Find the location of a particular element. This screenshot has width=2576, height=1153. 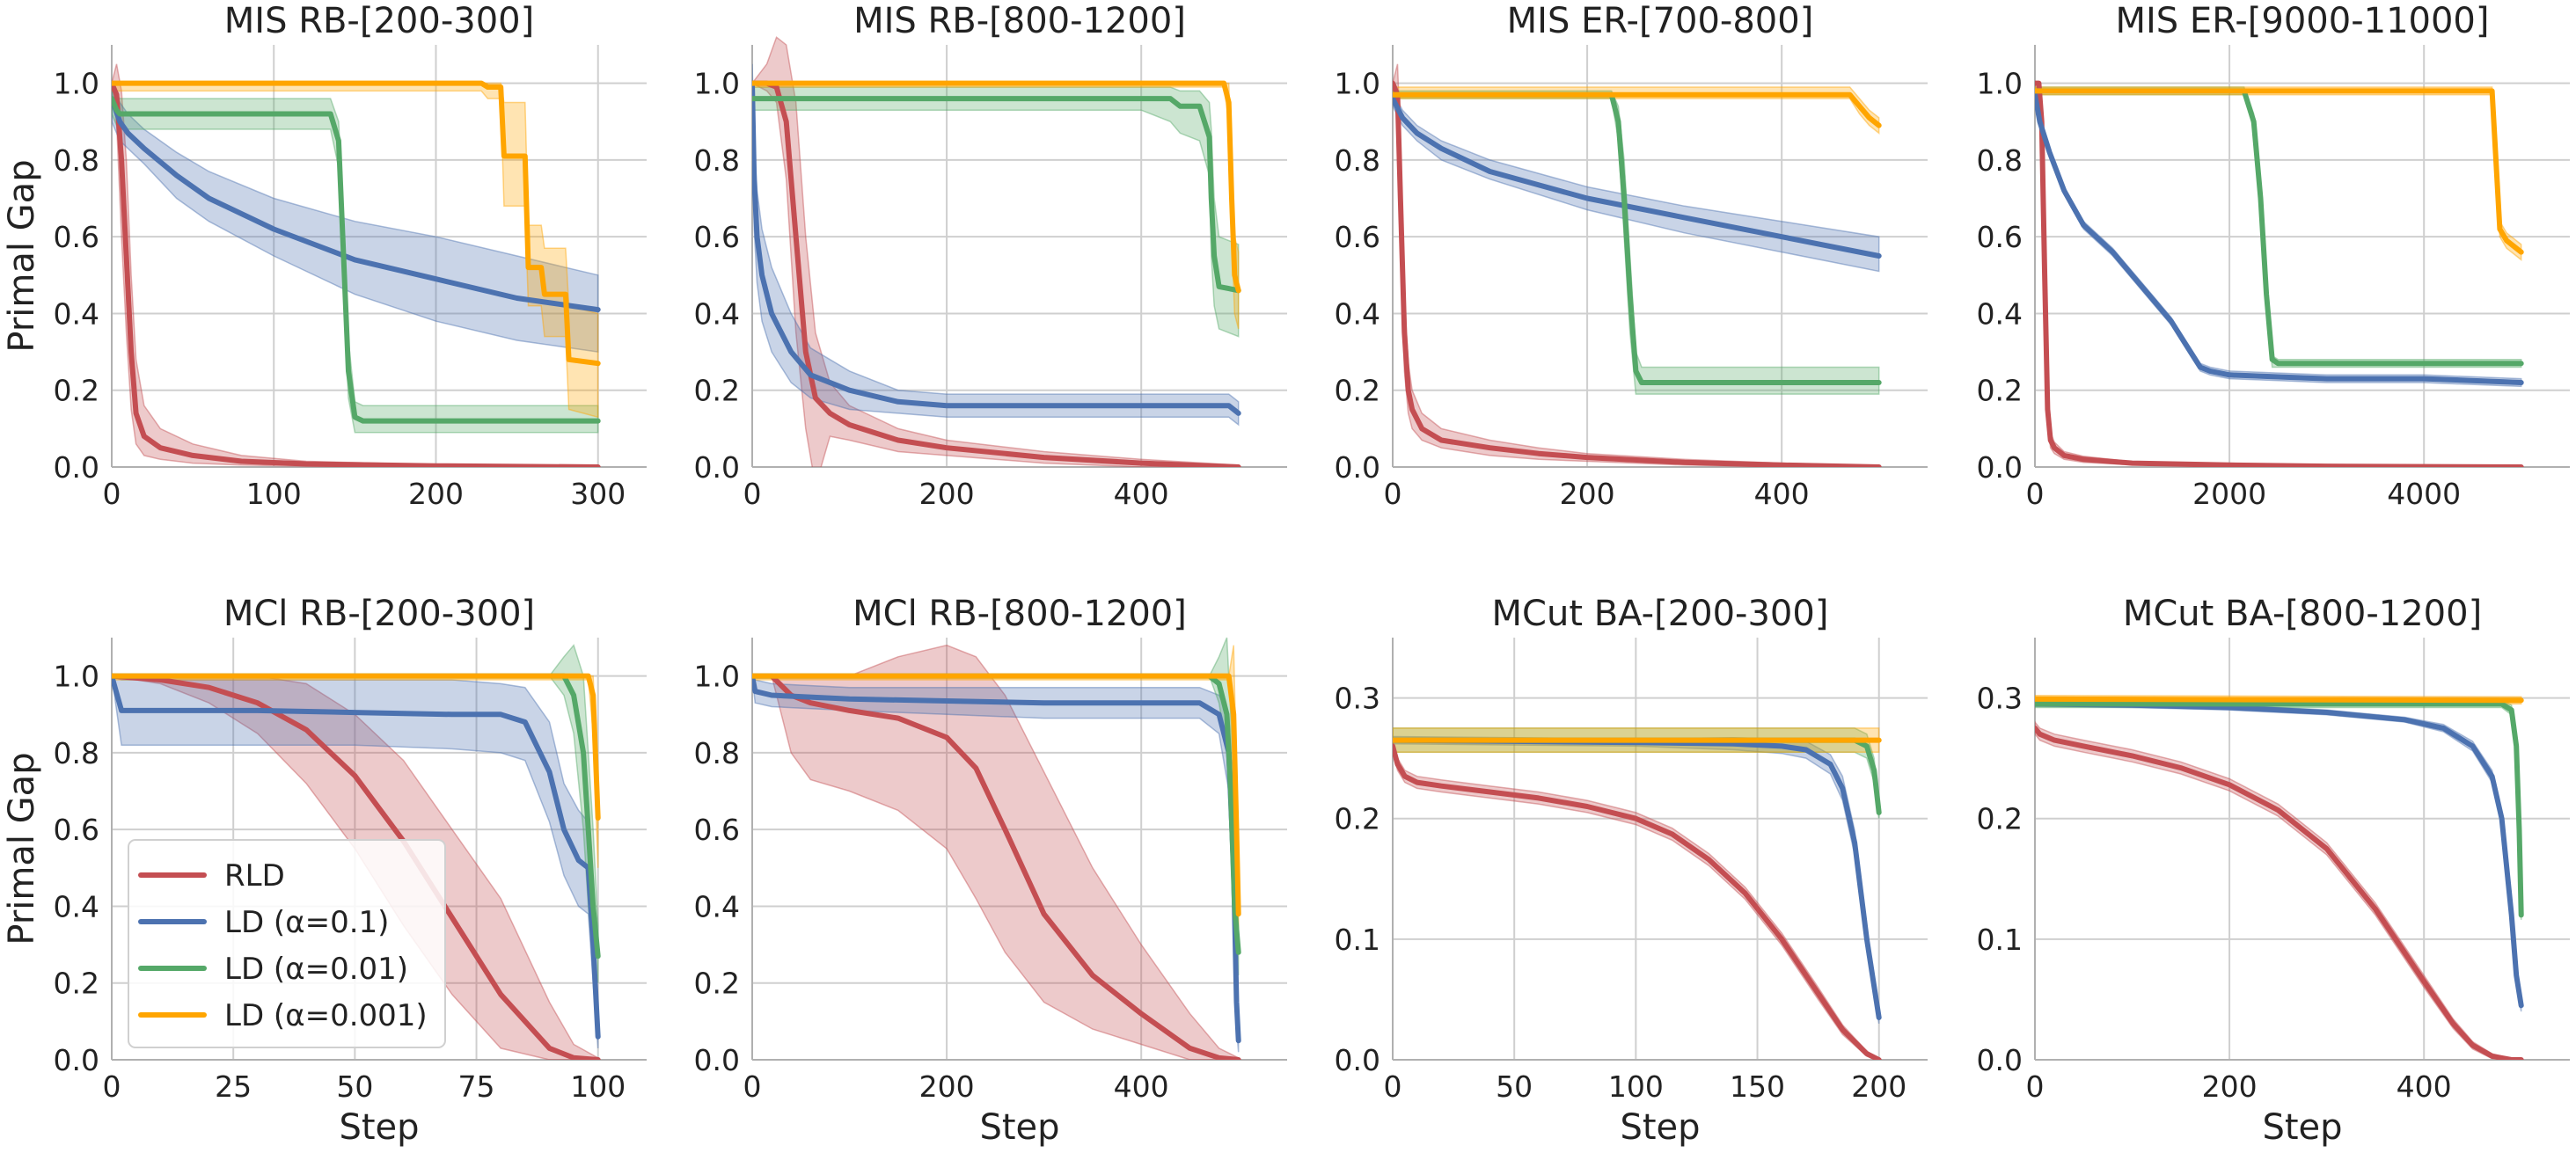

panel-title: MIS RB-[800-1200] is located at coordinates (1019, 21).